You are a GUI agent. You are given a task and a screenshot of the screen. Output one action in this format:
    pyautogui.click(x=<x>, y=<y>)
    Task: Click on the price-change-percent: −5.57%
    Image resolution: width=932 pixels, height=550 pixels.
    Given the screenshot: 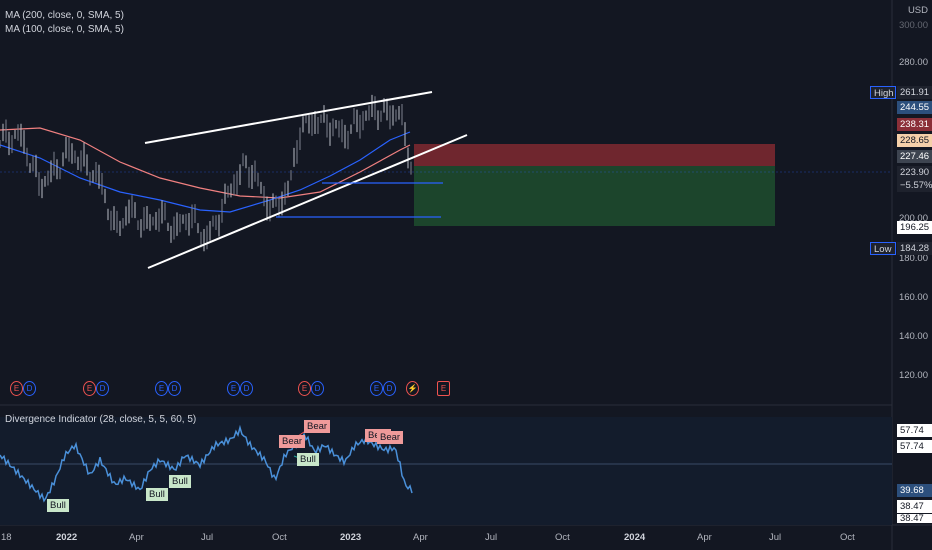 What is the action you would take?
    pyautogui.click(x=914, y=185)
    